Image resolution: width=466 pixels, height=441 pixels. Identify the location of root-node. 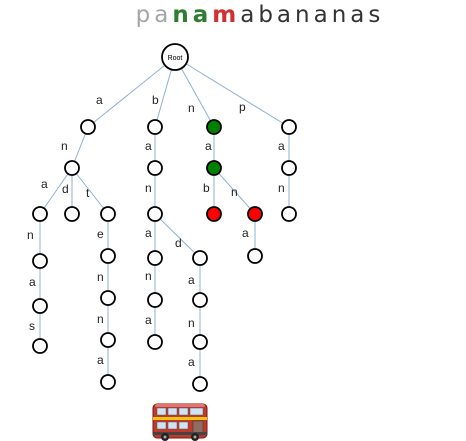
(175, 57).